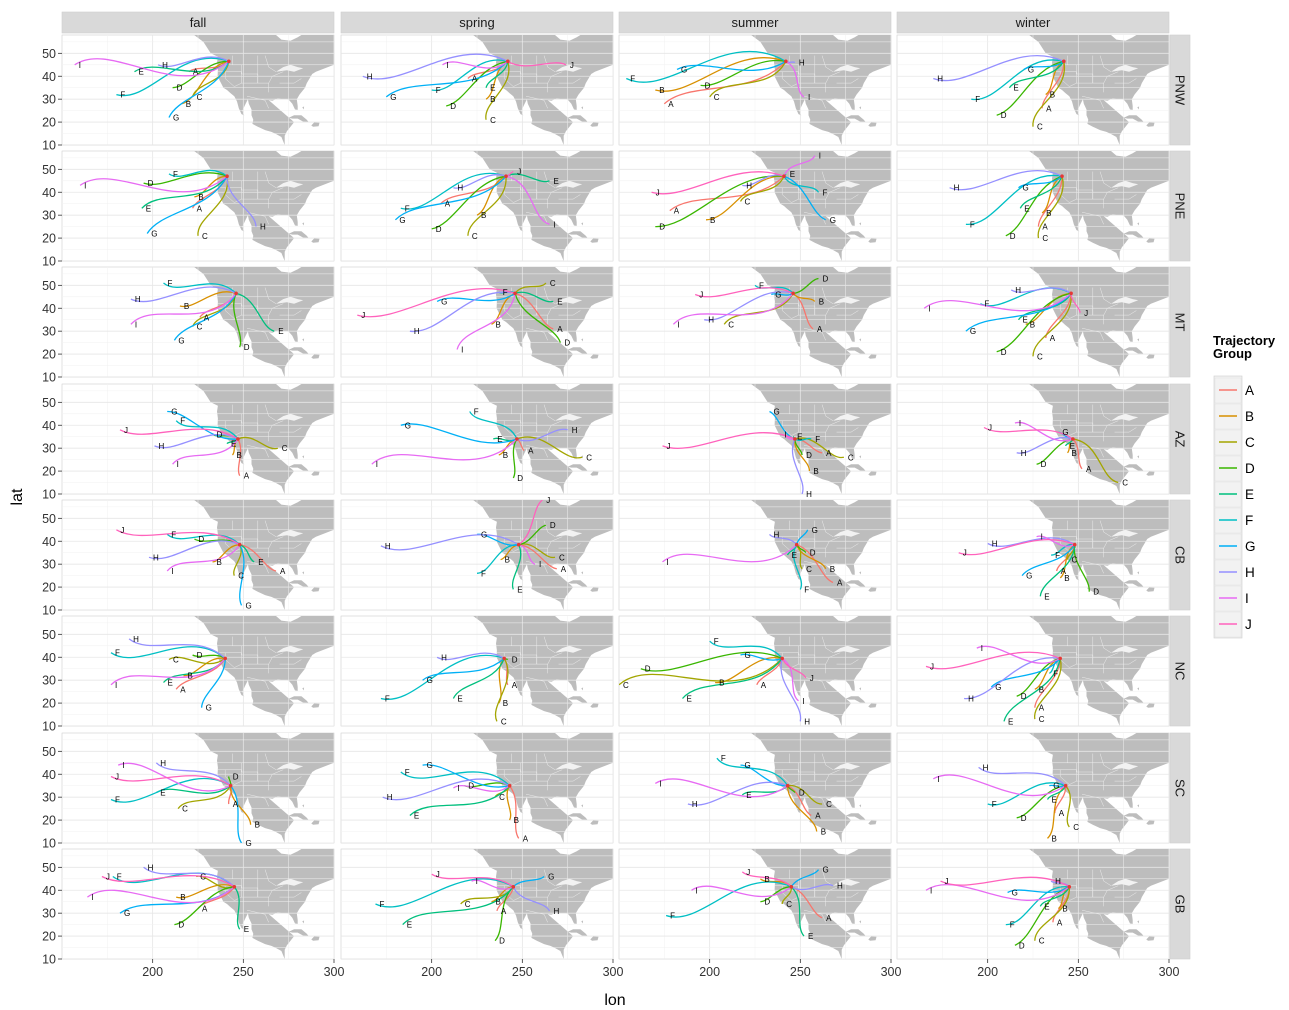  What do you see at coordinates (819, 447) in the screenshot?
I see `trajectory-line-c` at bounding box center [819, 447].